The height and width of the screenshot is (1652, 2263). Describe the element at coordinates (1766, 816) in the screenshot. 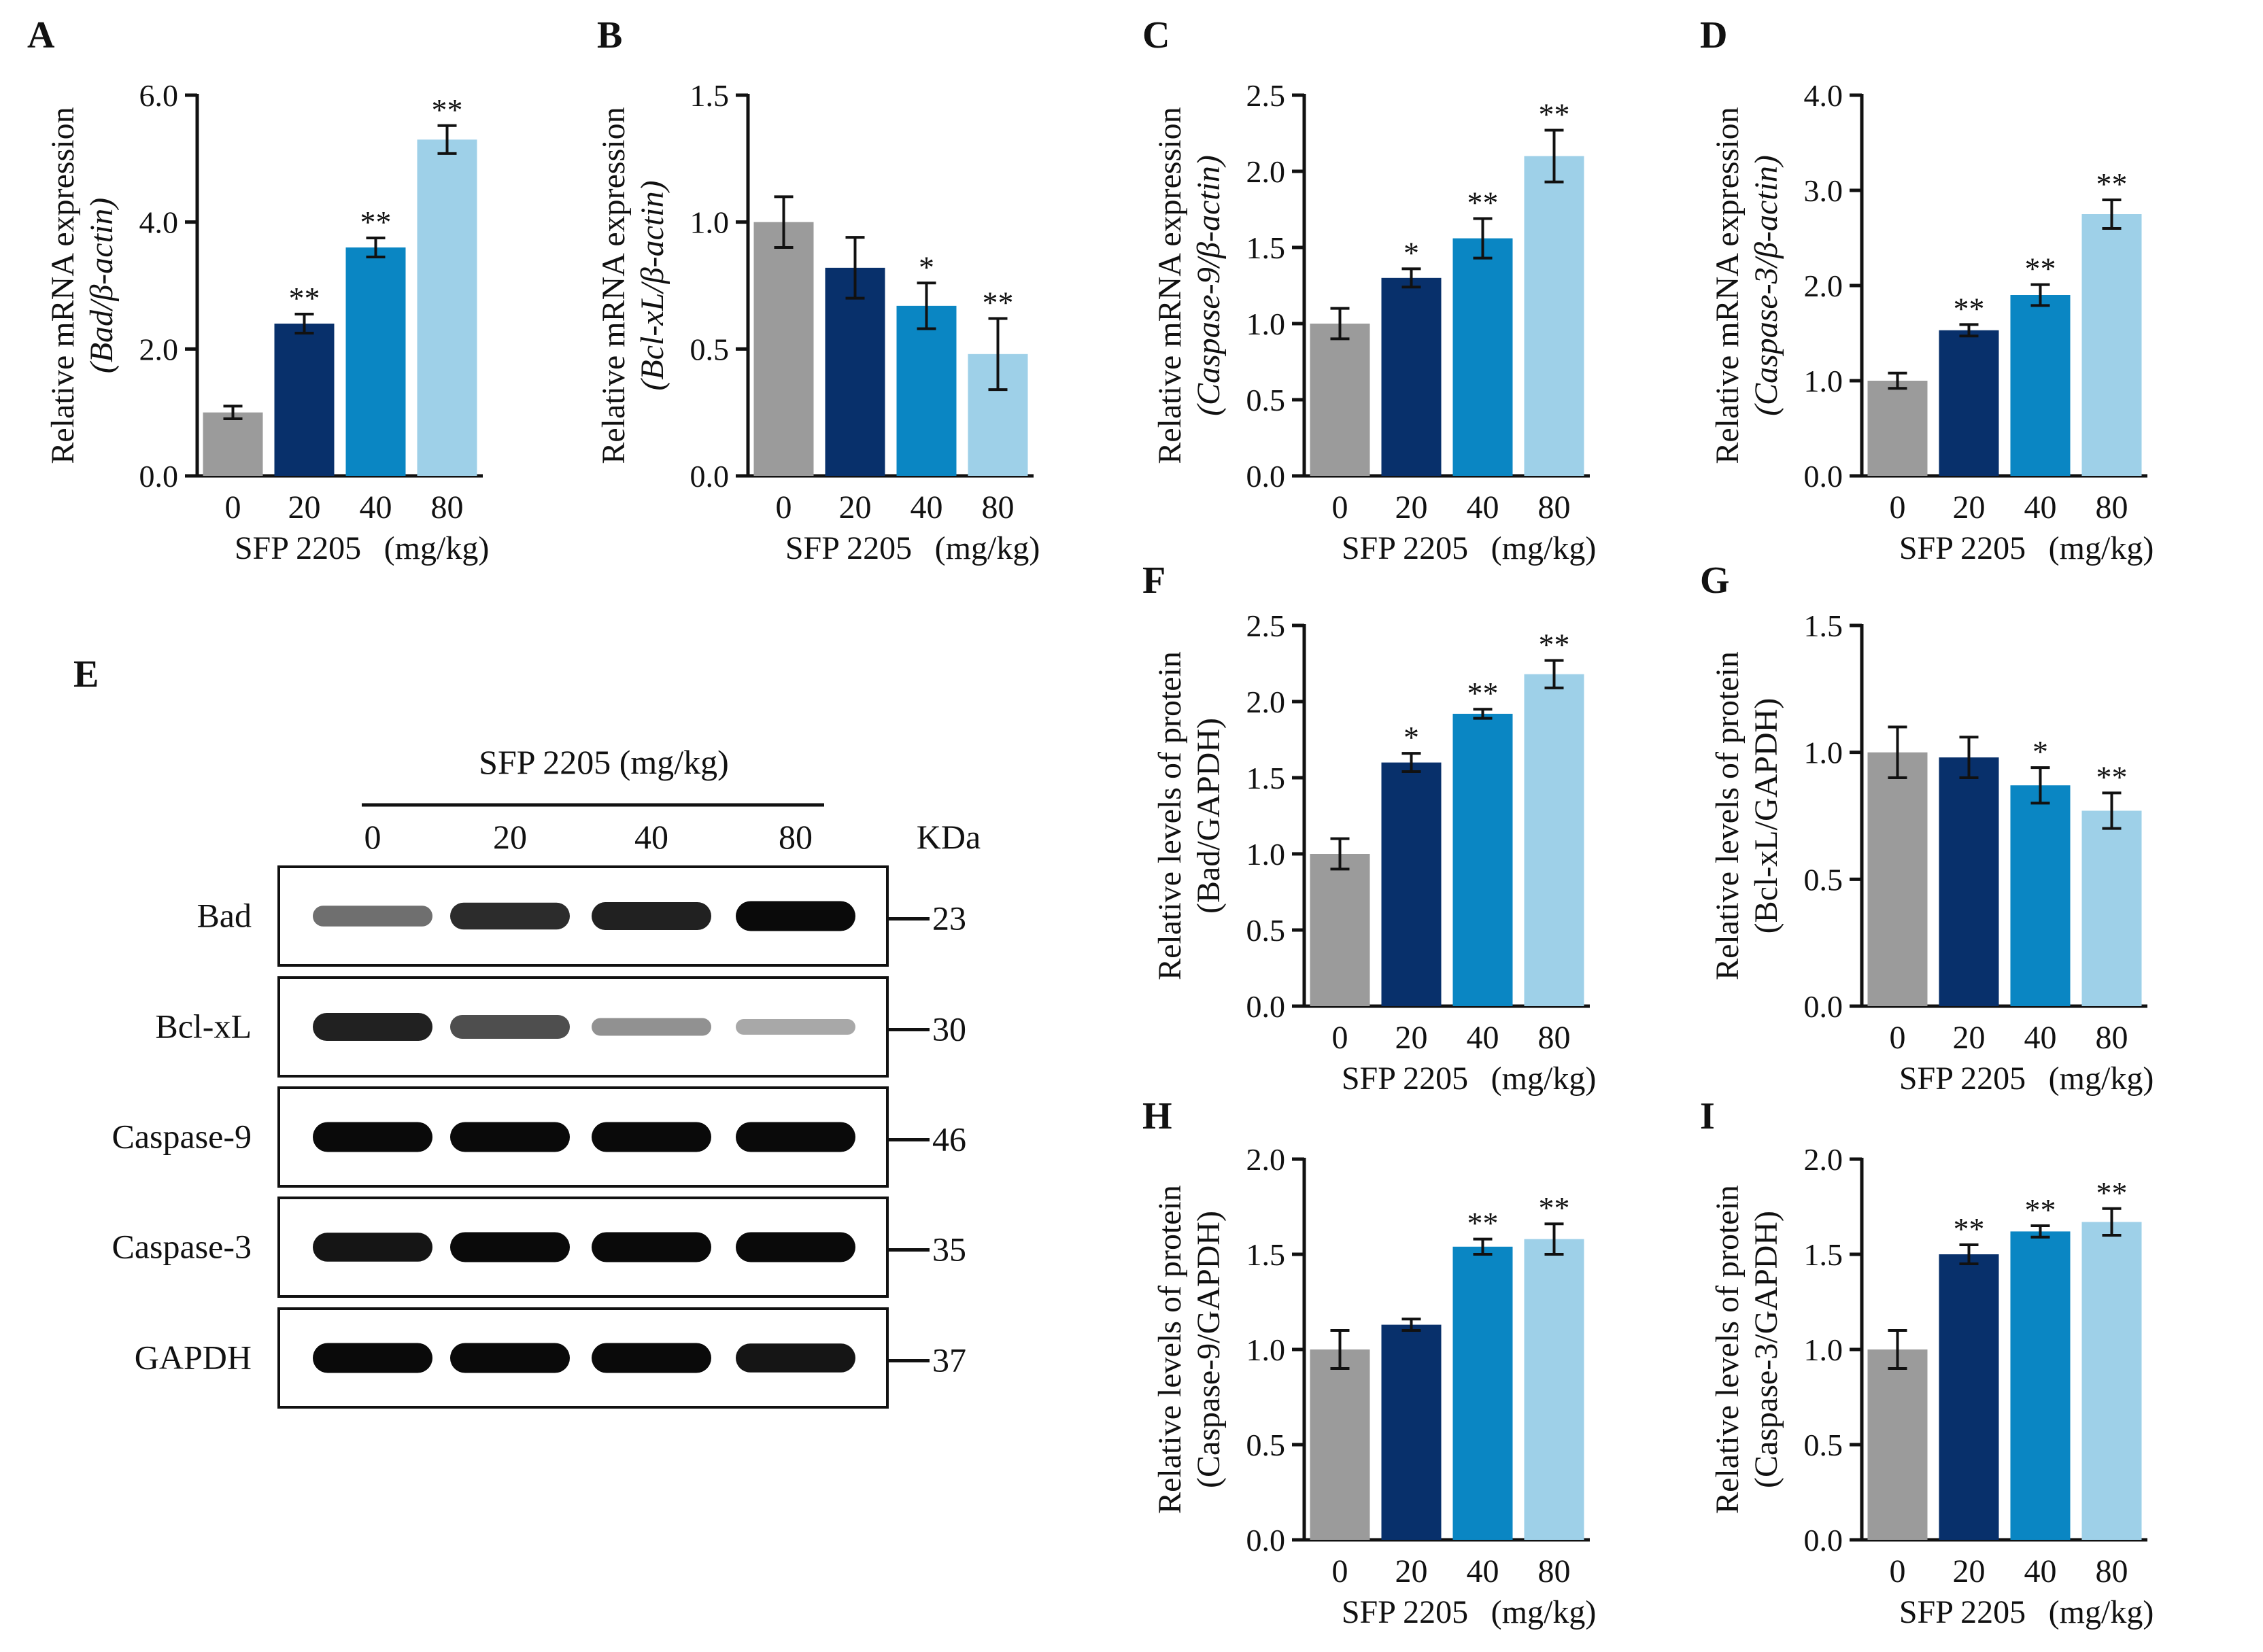

I see `y-axis-subtitle-g: (Bcl-xL/GAPDH)` at that location.